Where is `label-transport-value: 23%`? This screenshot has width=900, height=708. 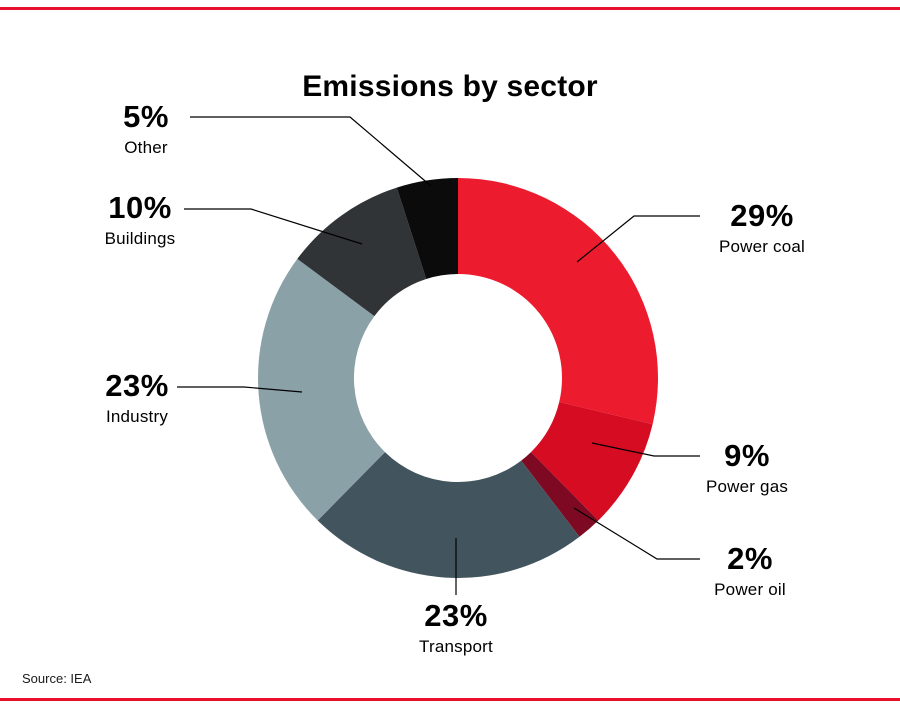 label-transport-value: 23% is located at coordinates (456, 615).